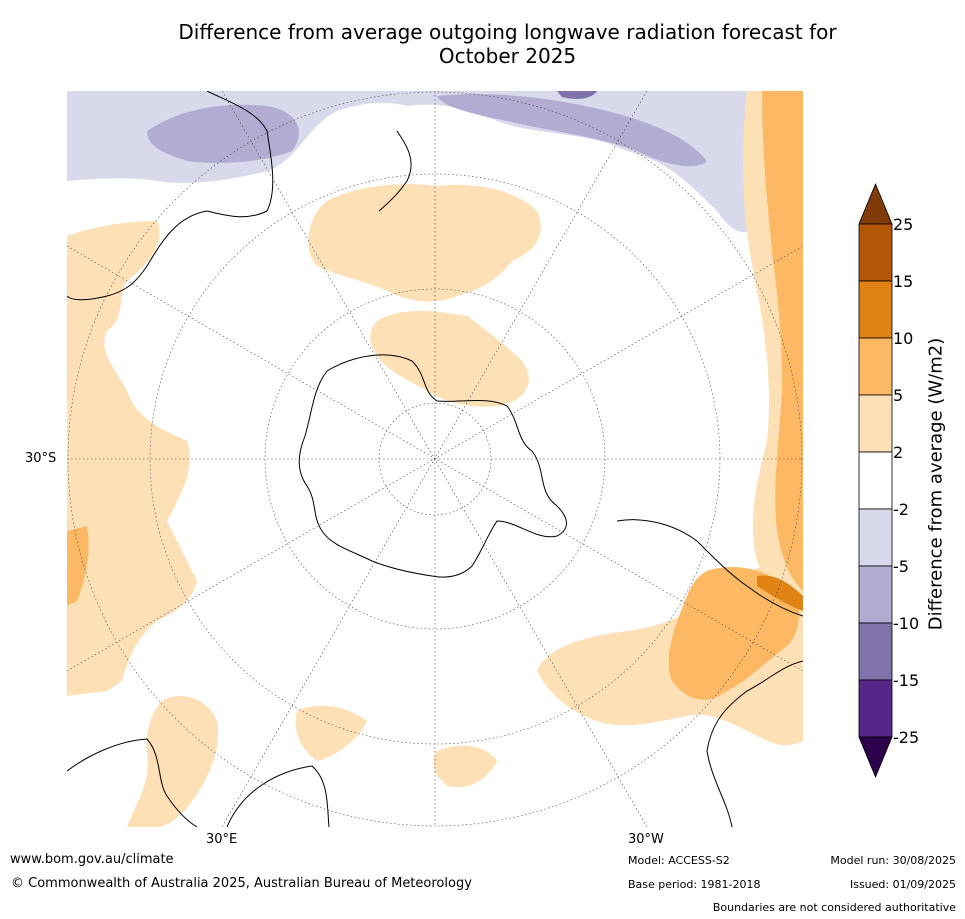  Describe the element at coordinates (92, 859) in the screenshot. I see `footer-url-link: www.bom.gov.au/climate` at that location.